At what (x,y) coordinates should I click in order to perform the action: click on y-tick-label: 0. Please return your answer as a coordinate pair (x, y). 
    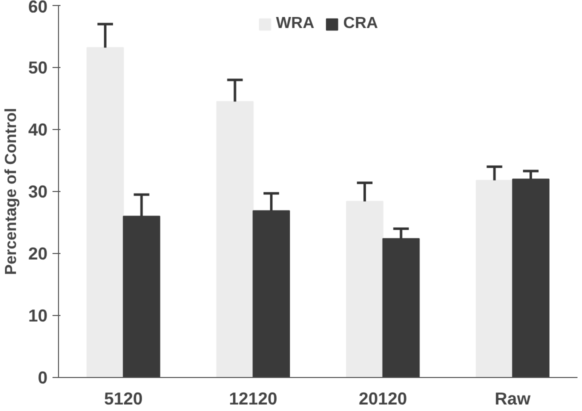
    Looking at the image, I should click on (43, 378).